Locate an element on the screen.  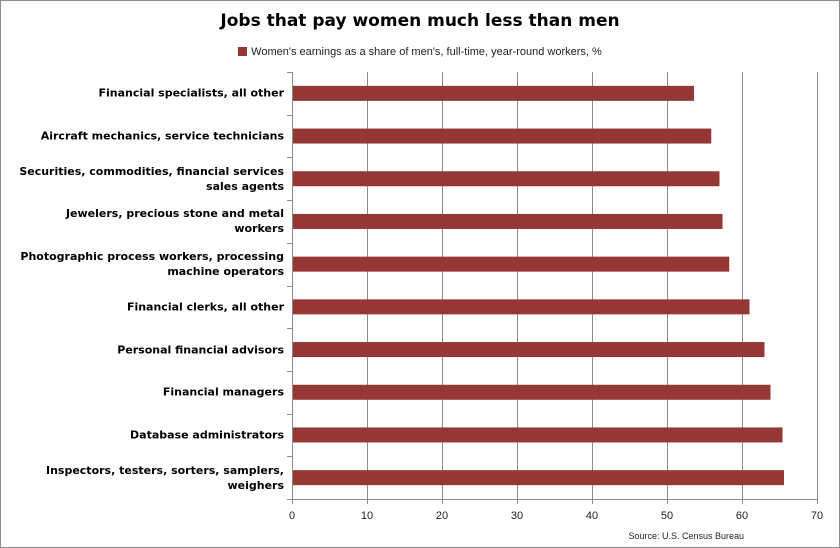
category-label: Financial clerks, all other is located at coordinates (205, 307).